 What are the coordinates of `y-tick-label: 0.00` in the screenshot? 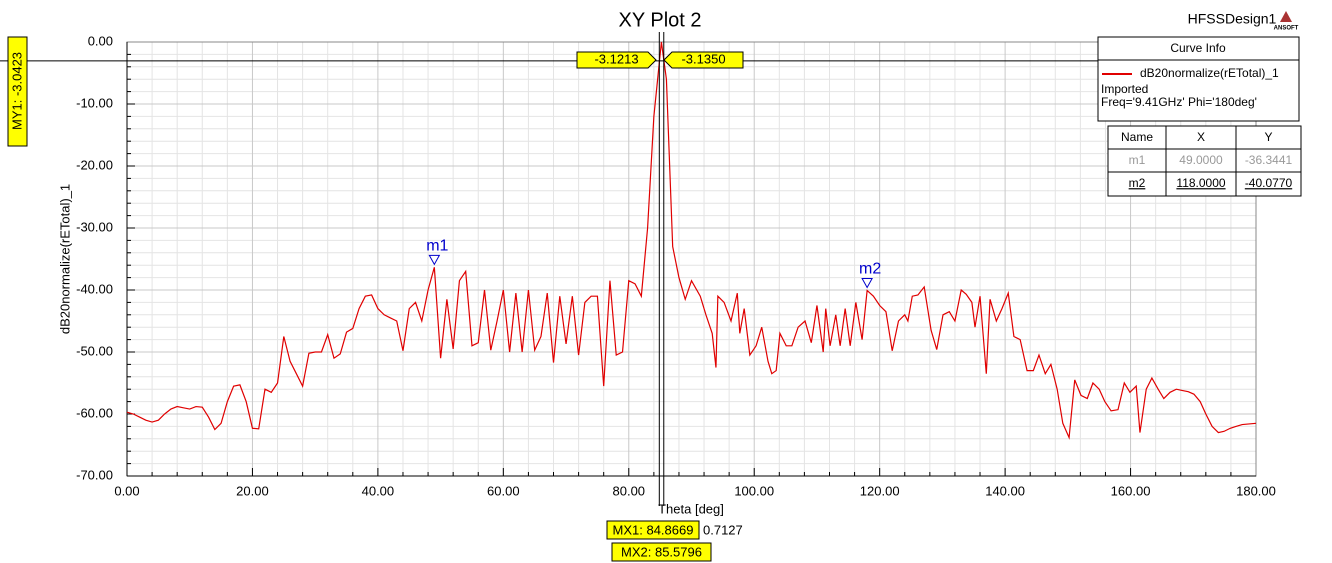 It's located at (100, 40).